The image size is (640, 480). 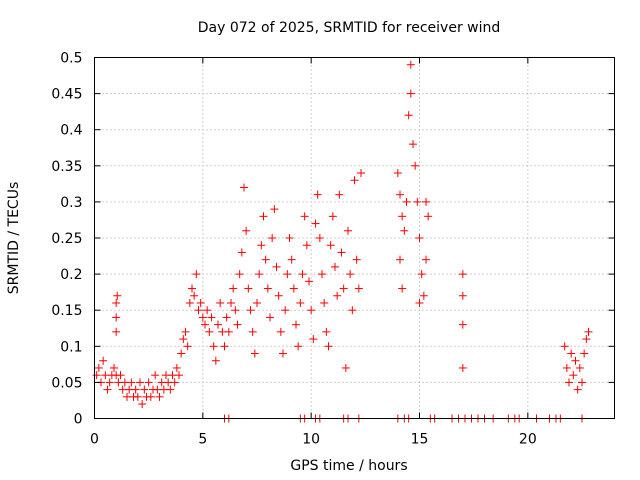 What do you see at coordinates (420, 440) in the screenshot?
I see `x-tick-label: 15` at bounding box center [420, 440].